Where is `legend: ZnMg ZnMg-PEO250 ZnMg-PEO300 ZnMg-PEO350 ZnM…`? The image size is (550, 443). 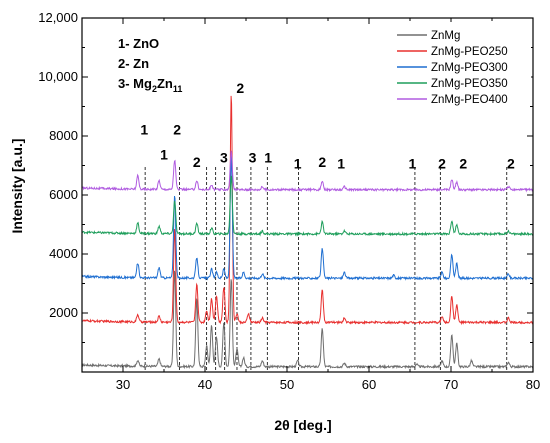 legend: ZnMg ZnMg-PEO250 ZnMg-PEO300 ZnMg-PEO350 ZnM… is located at coordinates (461, 64).